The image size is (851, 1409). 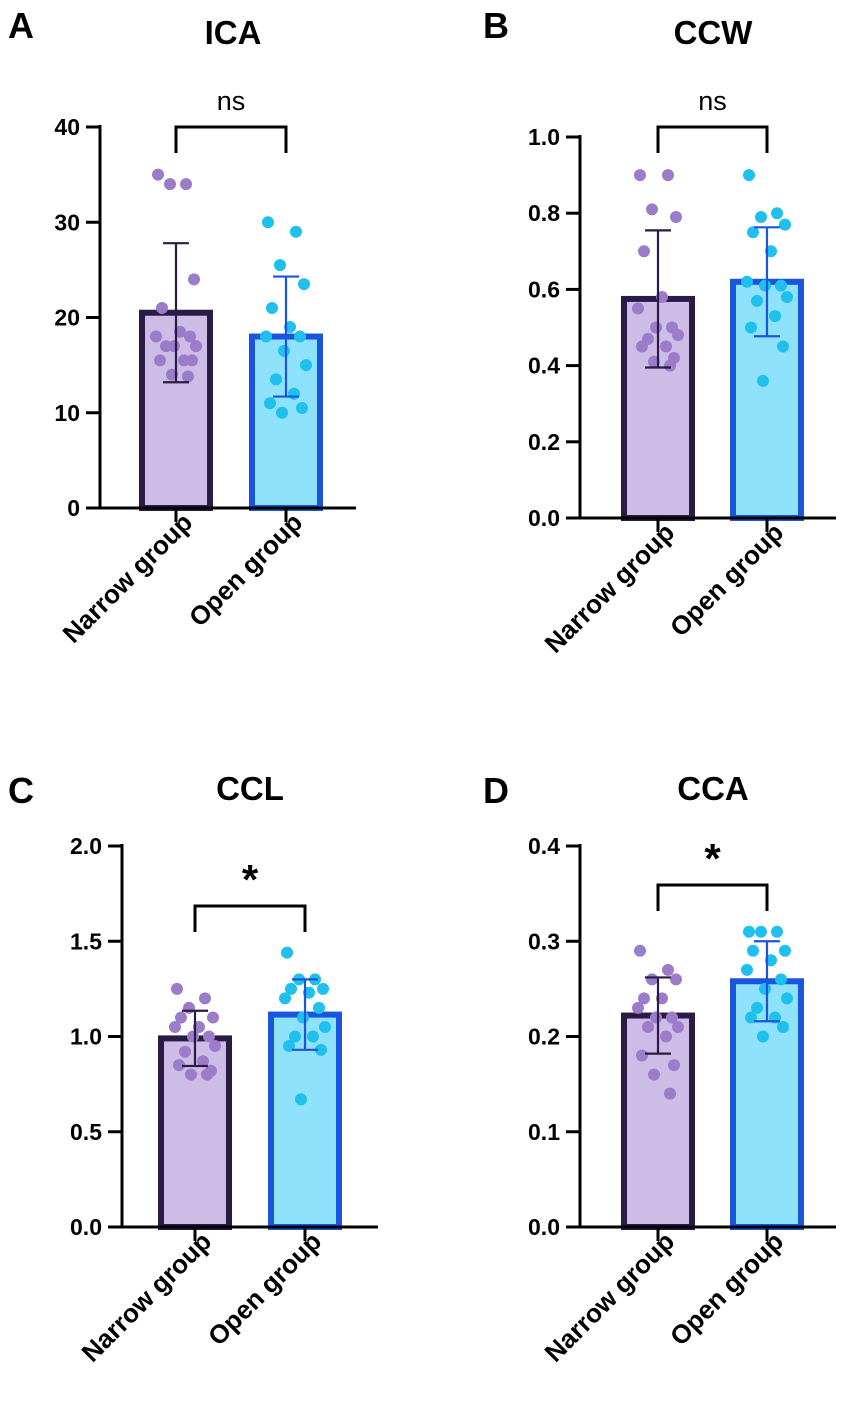 I want to click on chart-title: CCL, so click(x=250, y=788).